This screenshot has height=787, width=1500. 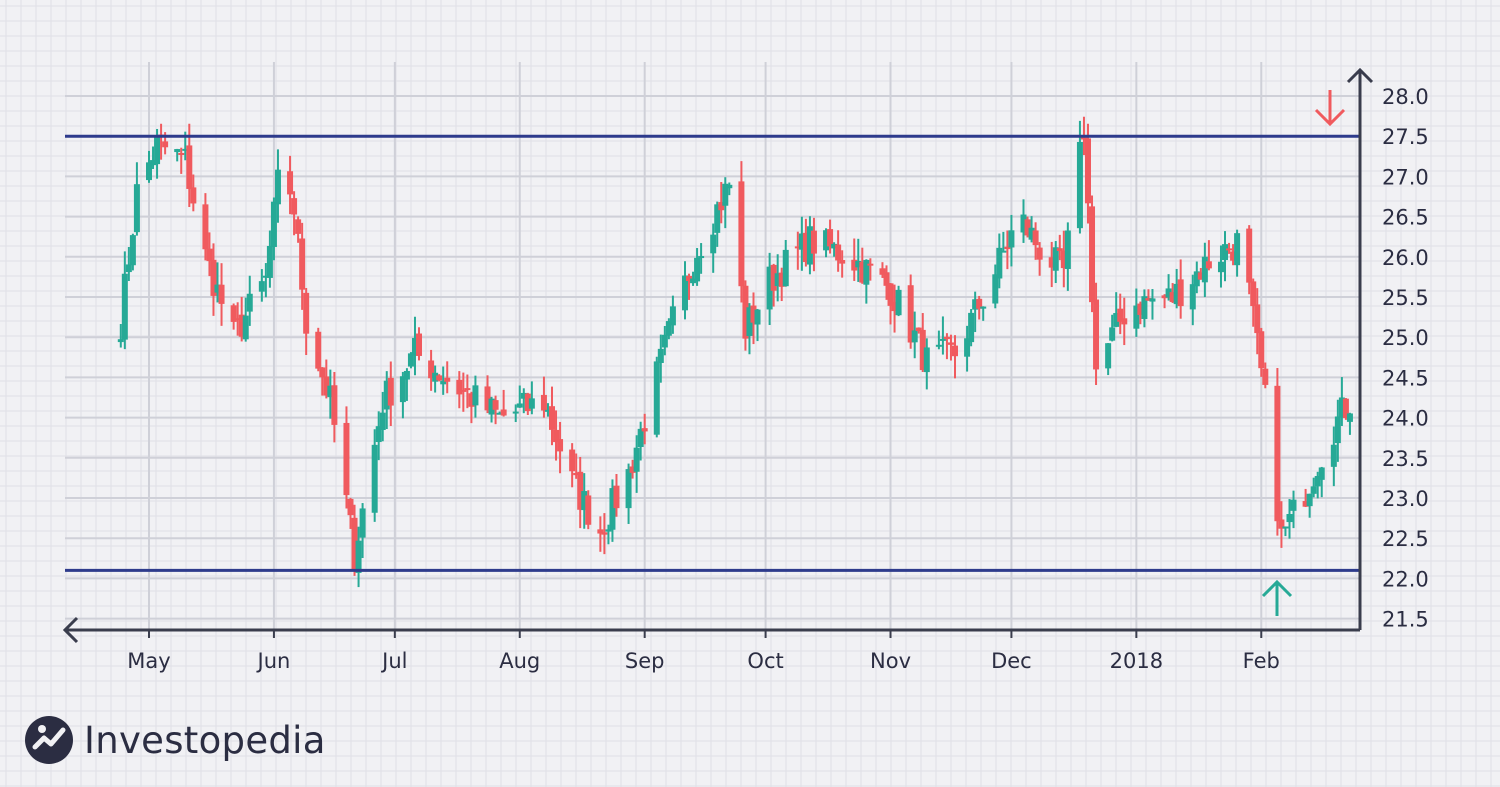 I want to click on x-tick-label: Feb, so click(x=1261, y=661).